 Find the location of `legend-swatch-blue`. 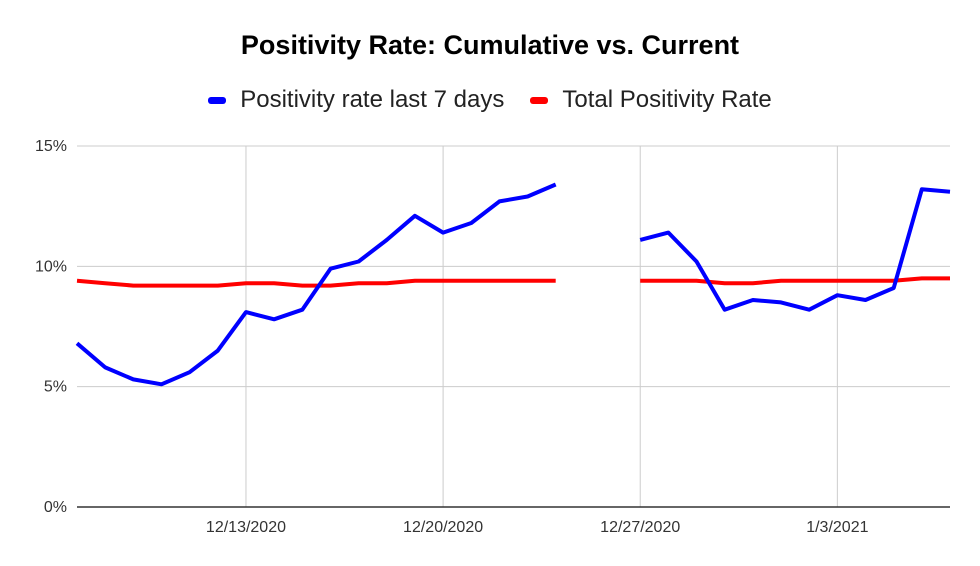

legend-swatch-blue is located at coordinates (217, 100).